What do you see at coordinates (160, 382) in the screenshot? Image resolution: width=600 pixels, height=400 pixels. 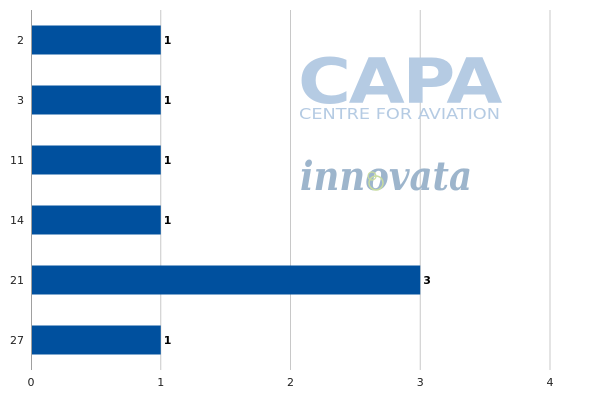 I see `x-tick-label-1: 1` at bounding box center [160, 382].